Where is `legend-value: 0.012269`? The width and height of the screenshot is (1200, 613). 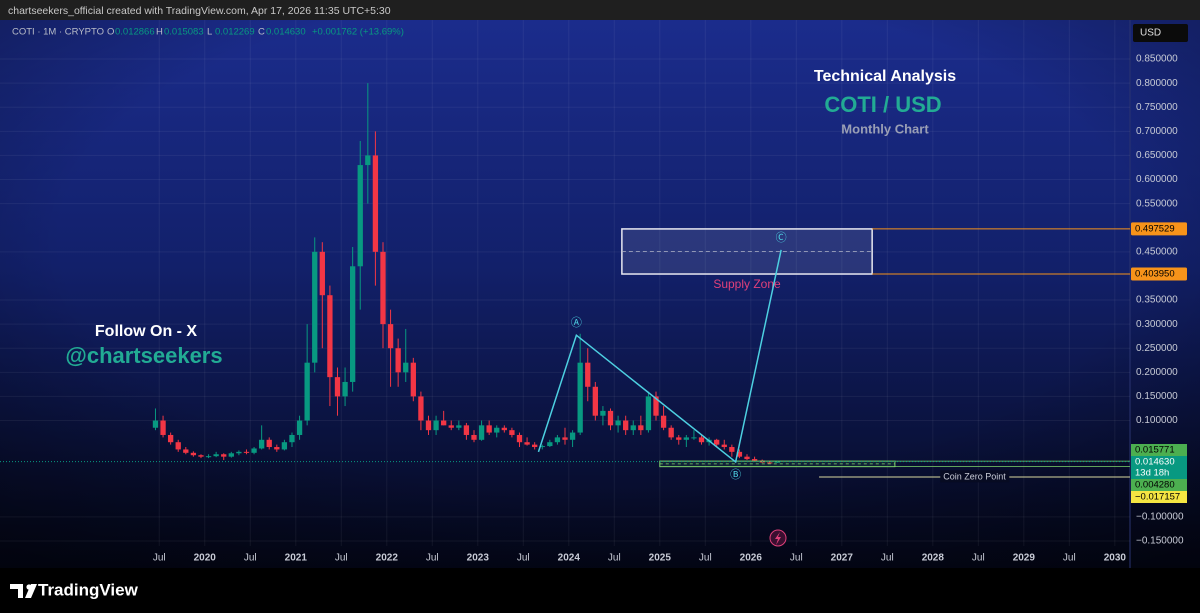
legend-value: 0.012269 is located at coordinates (235, 32).